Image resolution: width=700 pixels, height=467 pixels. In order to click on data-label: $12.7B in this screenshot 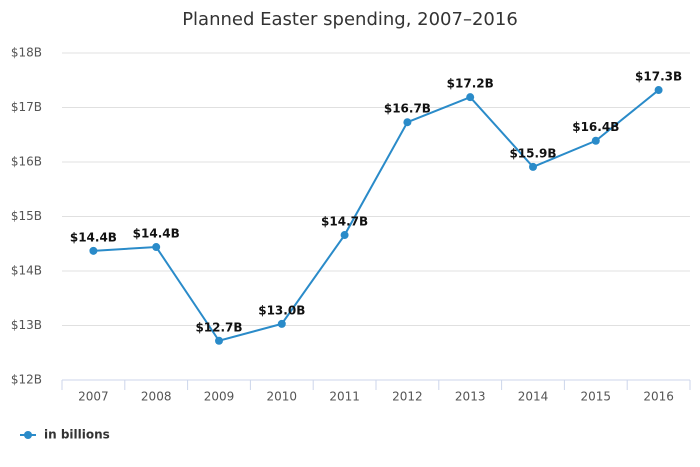, I will do `click(218, 327)`.